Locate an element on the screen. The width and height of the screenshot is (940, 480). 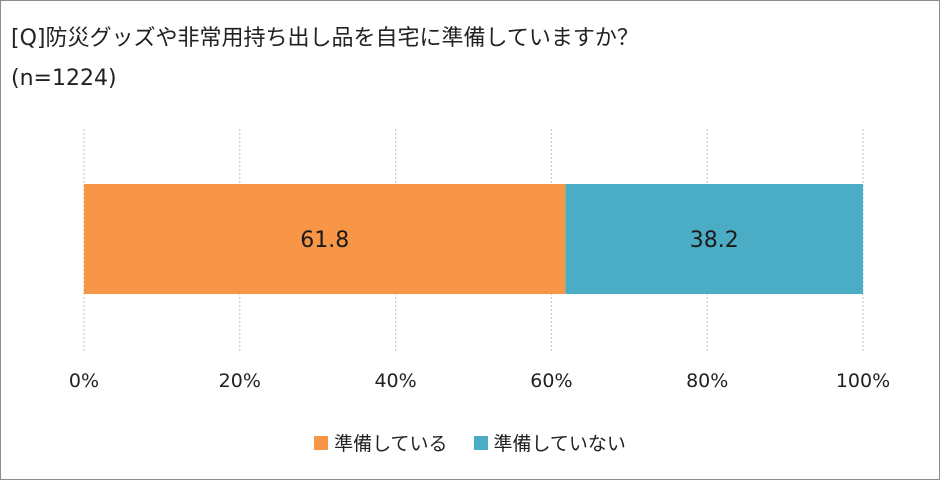
data-label-0: 61.8 is located at coordinates (324, 240).